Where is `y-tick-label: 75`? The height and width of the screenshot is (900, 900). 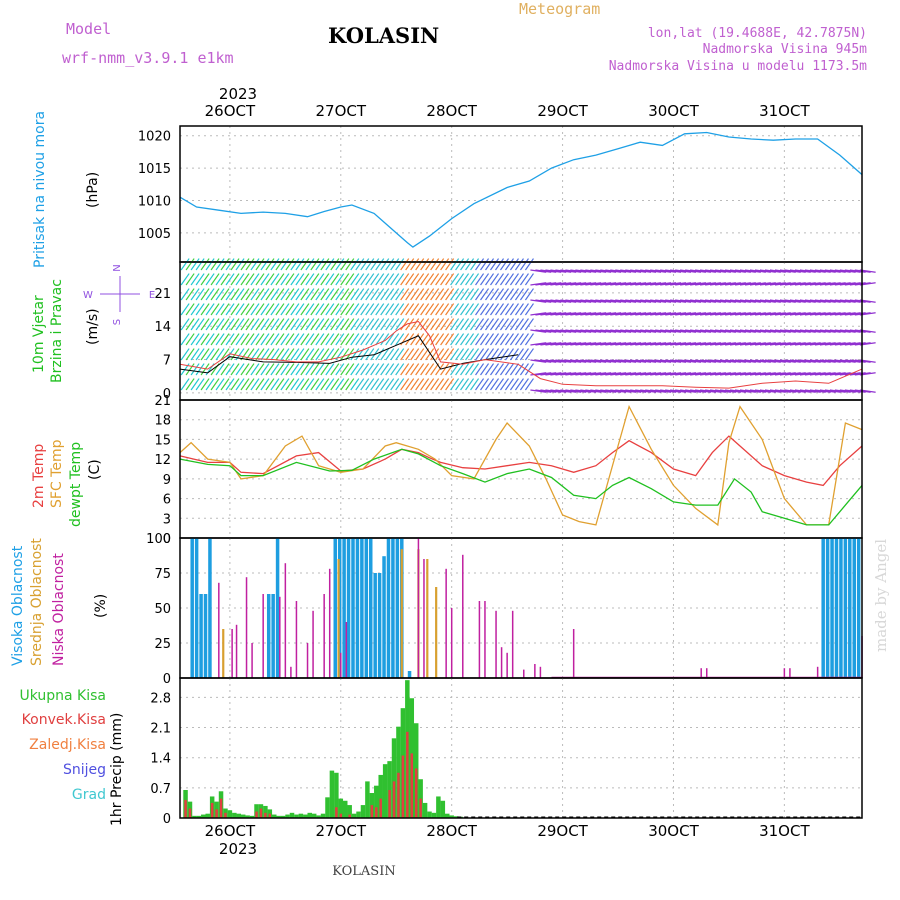
y-tick-label: 75 is located at coordinates (162, 574).